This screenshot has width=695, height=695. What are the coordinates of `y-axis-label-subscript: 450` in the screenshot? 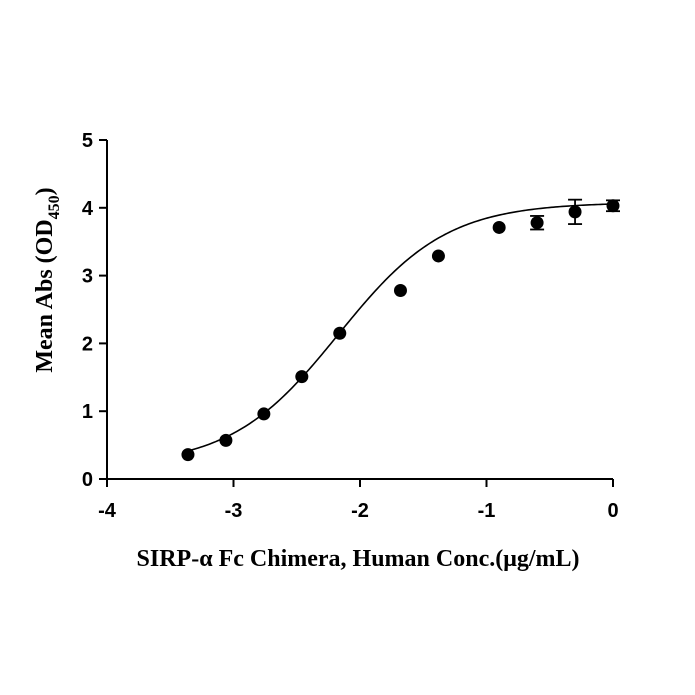 It's located at (54, 207).